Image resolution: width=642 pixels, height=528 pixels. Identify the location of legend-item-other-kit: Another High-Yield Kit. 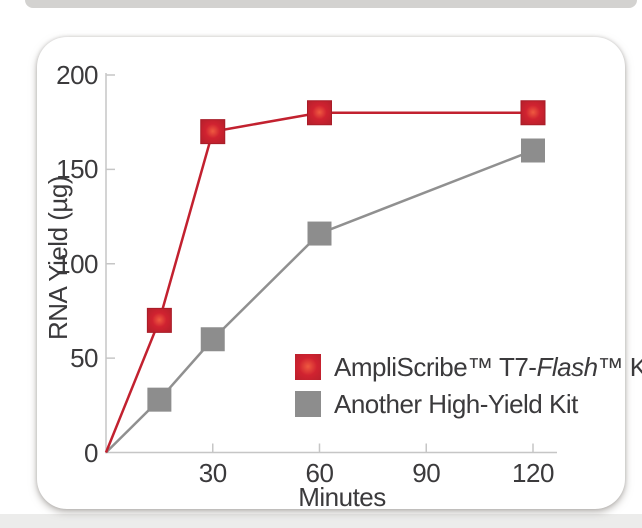
(468, 404).